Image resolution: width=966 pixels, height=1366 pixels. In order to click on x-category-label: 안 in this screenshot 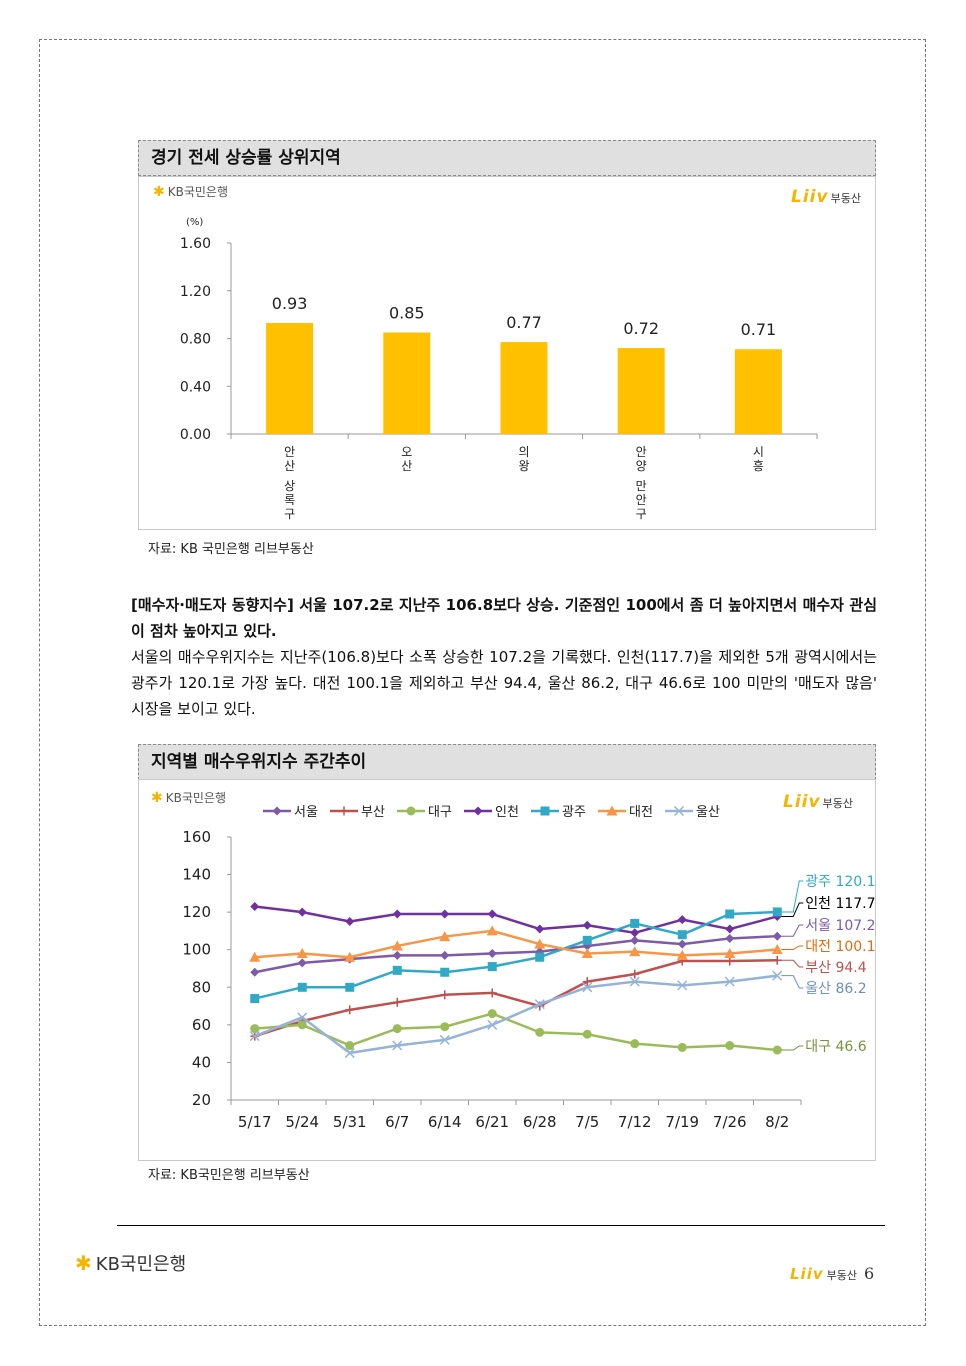, I will do `click(641, 452)`.